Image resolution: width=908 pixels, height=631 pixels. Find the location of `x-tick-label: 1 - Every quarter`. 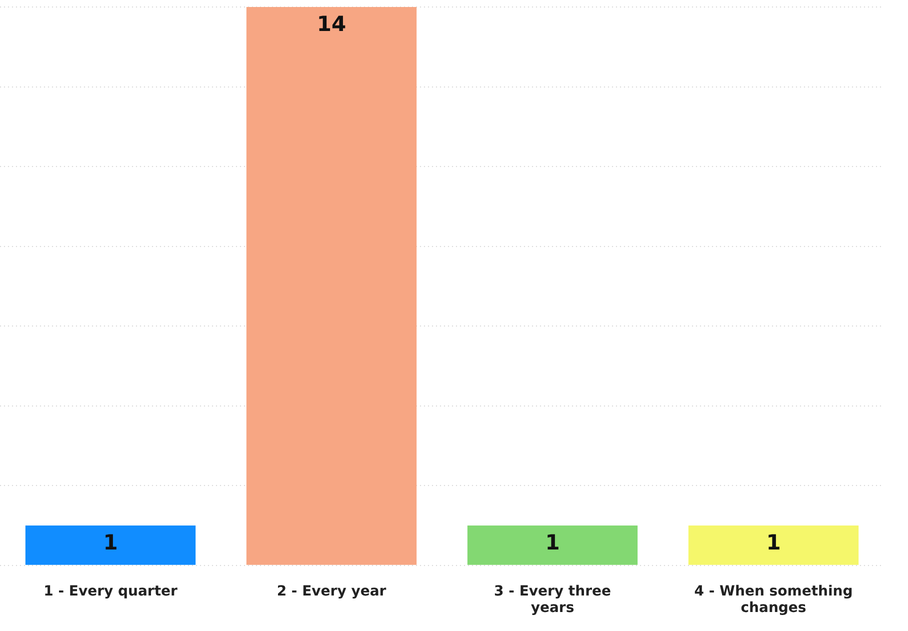

x-tick-label: 1 - Every quarter is located at coordinates (111, 591).